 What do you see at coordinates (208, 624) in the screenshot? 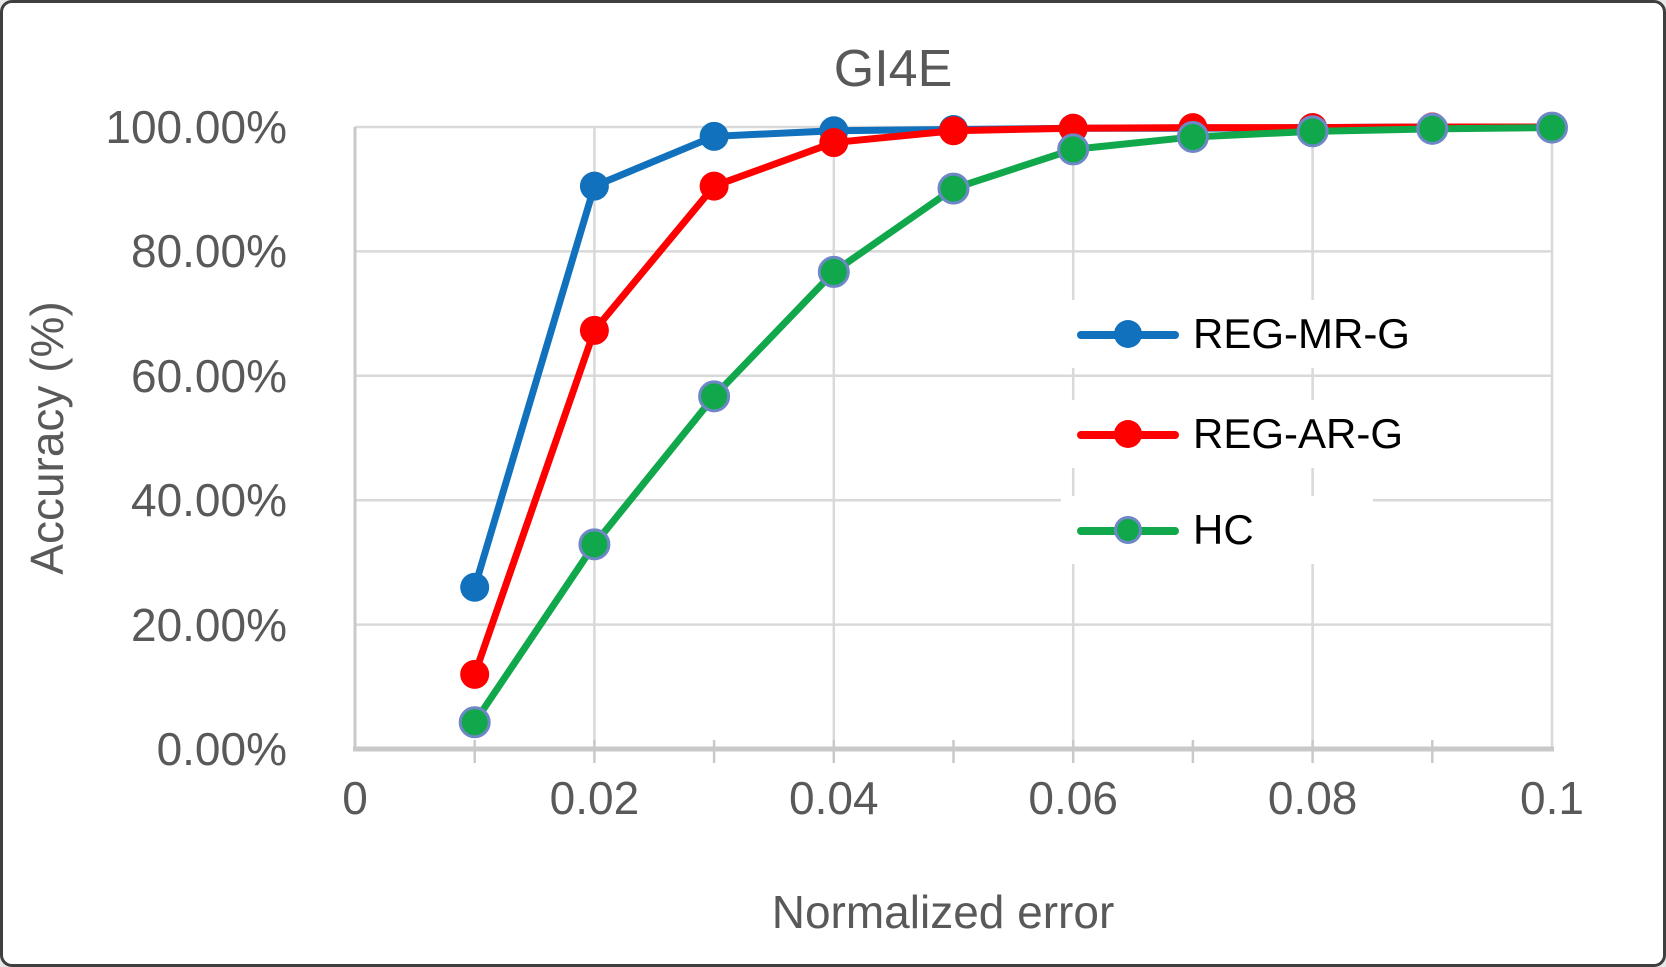
I see `y-tick-label: 20.00%` at bounding box center [208, 624].